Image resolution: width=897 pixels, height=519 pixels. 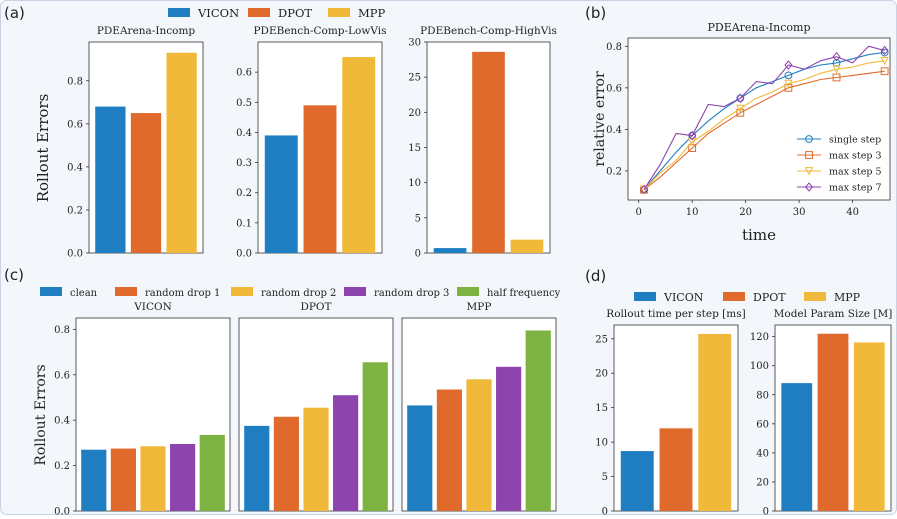 What do you see at coordinates (855, 172) in the screenshot?
I see `panel-b-legend-label-2: max step 5` at bounding box center [855, 172].